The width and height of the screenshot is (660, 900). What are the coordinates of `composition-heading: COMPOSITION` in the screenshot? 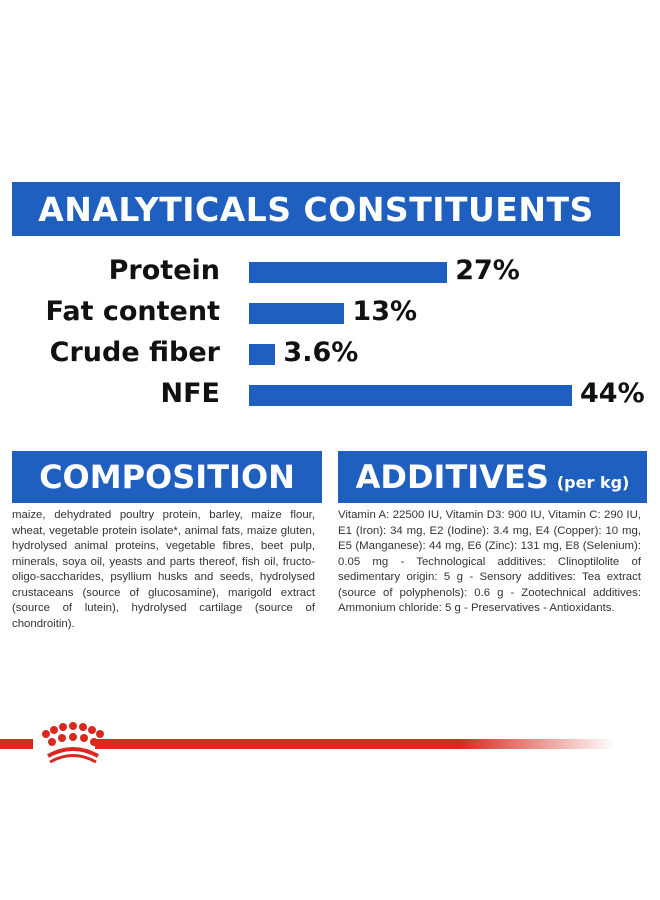 It's located at (167, 477).